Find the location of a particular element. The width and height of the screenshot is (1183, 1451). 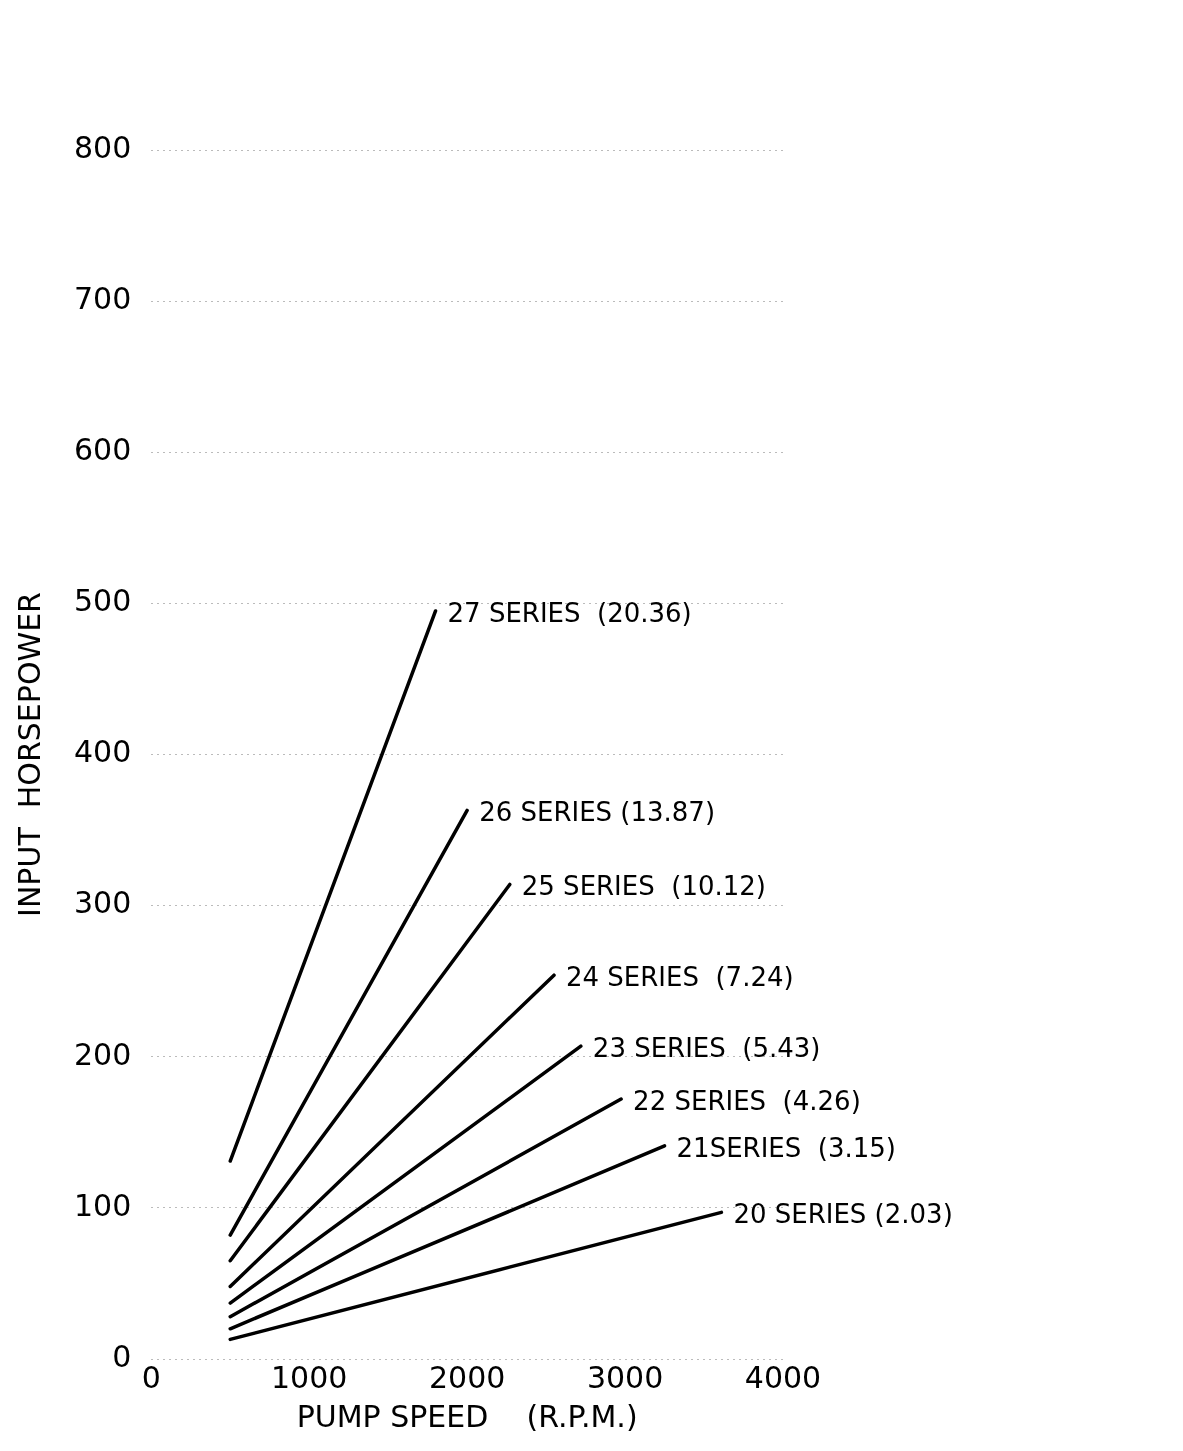

y-tick-label: 200 is located at coordinates (103, 1054).